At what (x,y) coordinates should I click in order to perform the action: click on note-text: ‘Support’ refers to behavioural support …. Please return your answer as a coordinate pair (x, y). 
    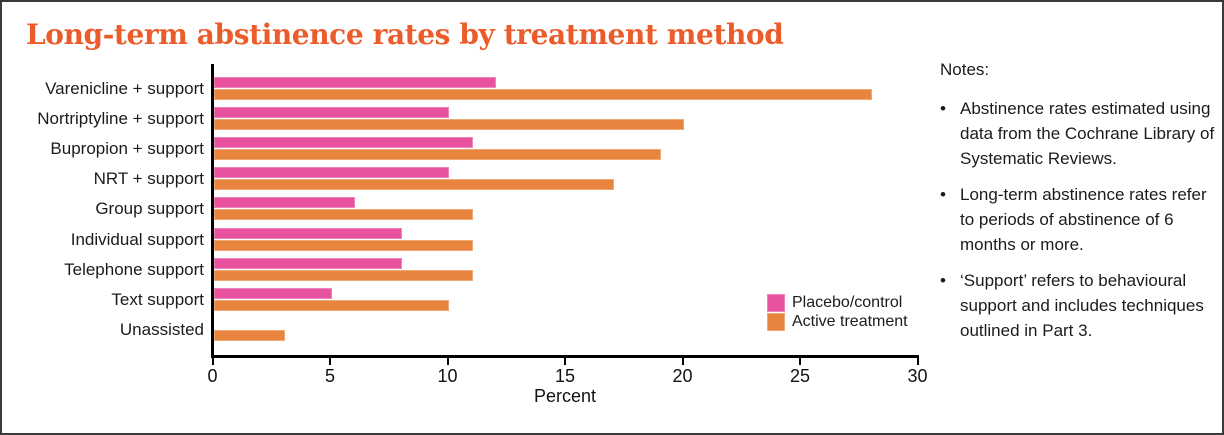
    Looking at the image, I should click on (1082, 305).